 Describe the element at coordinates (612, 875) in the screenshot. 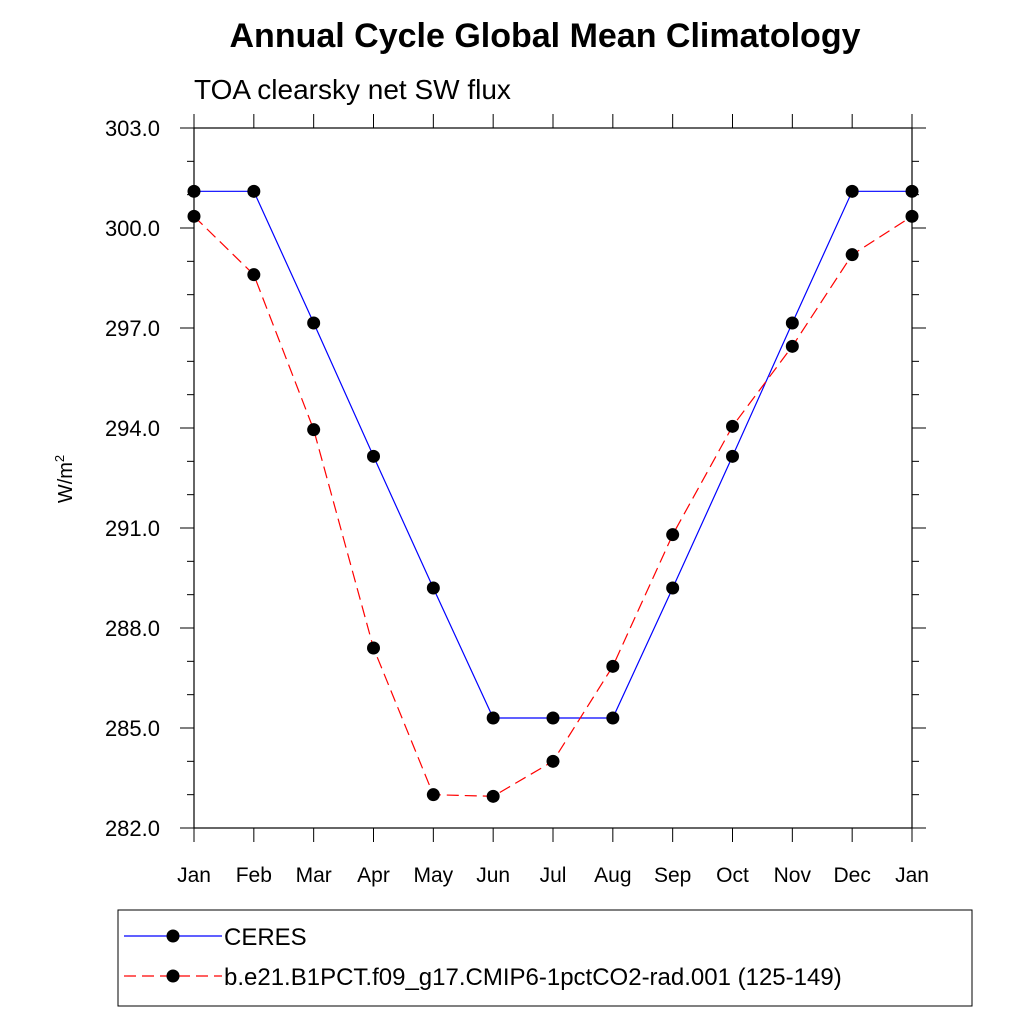

I see `x-tick-label: Aug` at that location.